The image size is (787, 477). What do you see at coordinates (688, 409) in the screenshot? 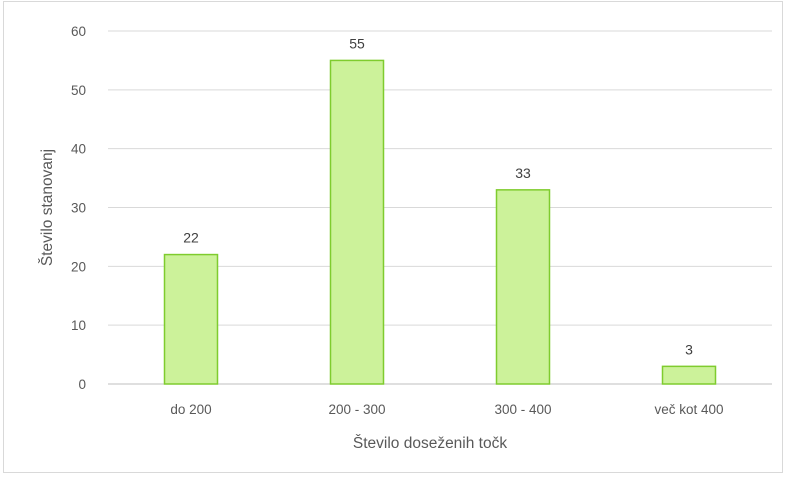
I see `x-tick-label: več kot 400` at bounding box center [688, 409].